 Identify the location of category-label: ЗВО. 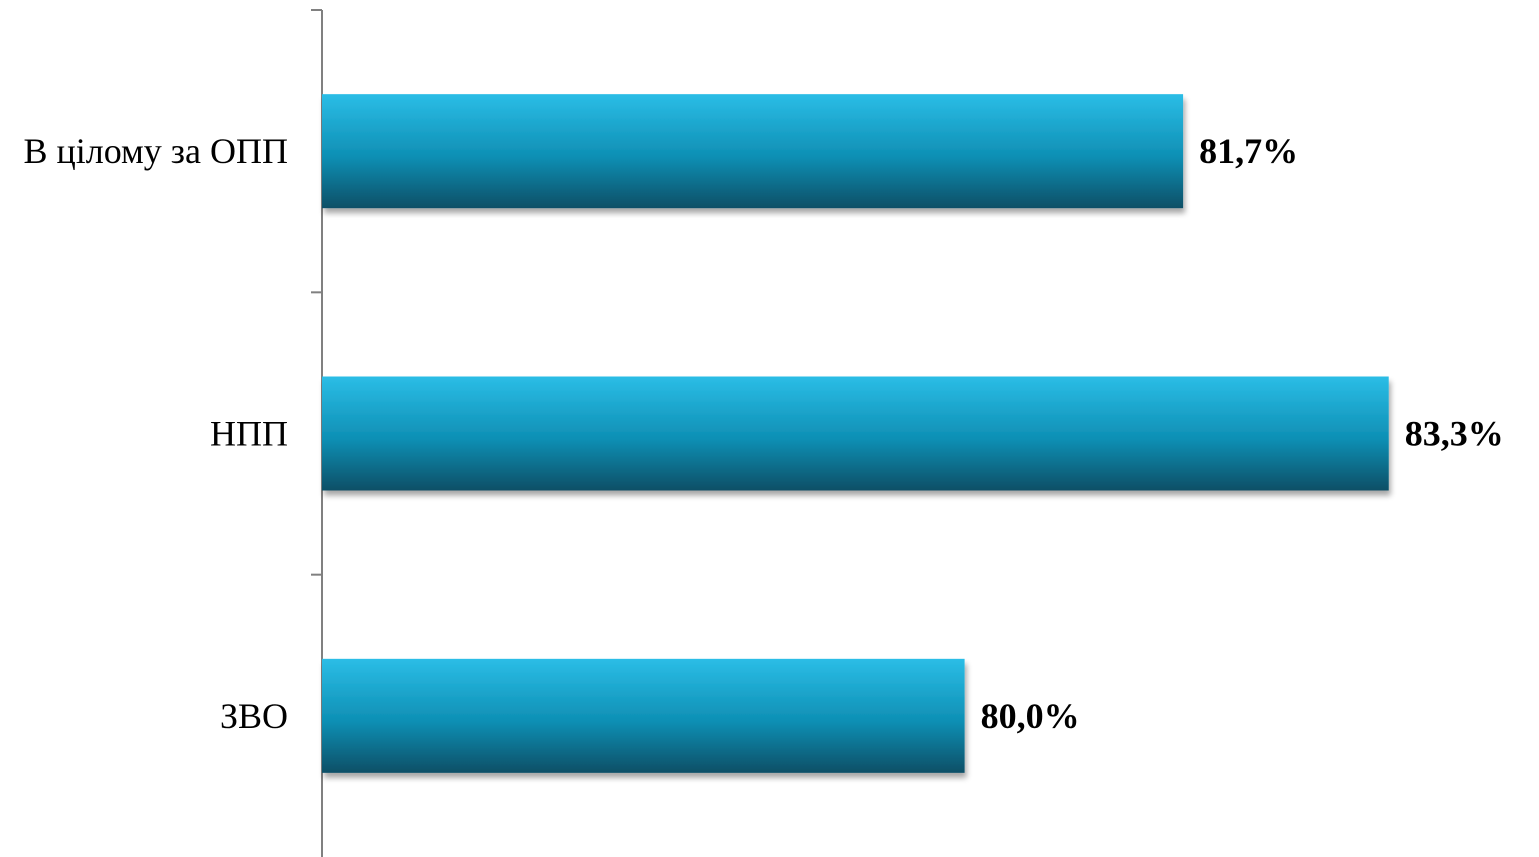
(254, 716).